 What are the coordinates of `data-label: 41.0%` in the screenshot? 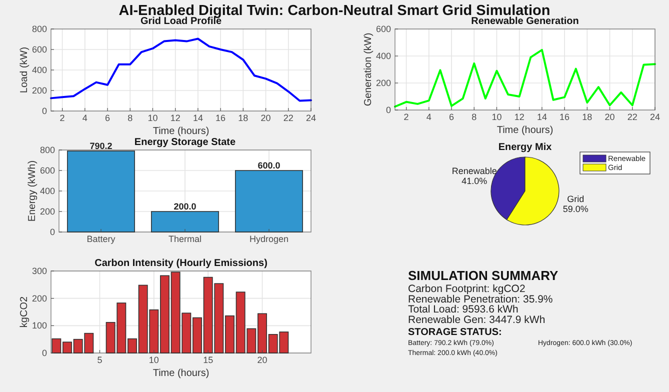 It's located at (475, 181).